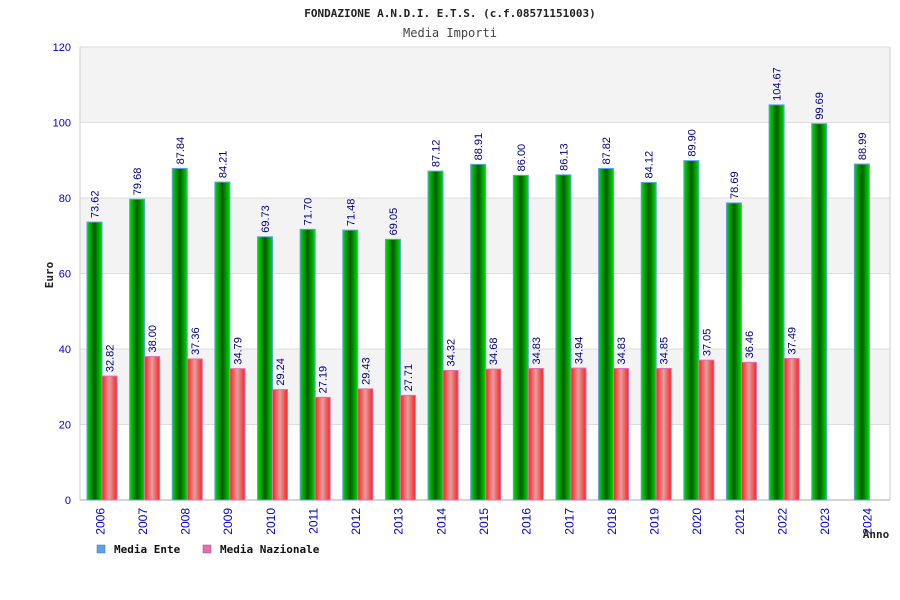  What do you see at coordinates (351, 213) in the screenshot?
I see `data-label: 71.48` at bounding box center [351, 213].